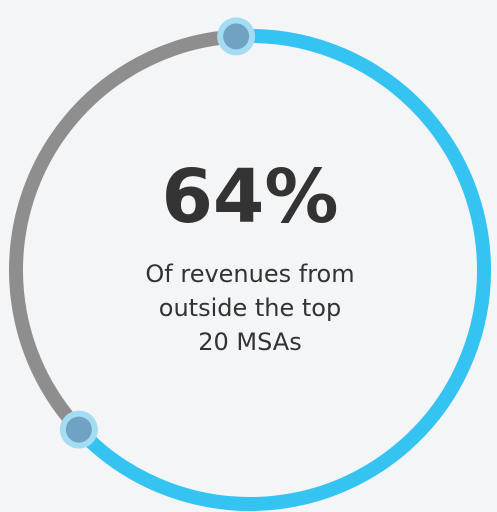 The height and width of the screenshot is (512, 497). Describe the element at coordinates (250, 308) in the screenshot. I see `caption: outside the top` at that location.